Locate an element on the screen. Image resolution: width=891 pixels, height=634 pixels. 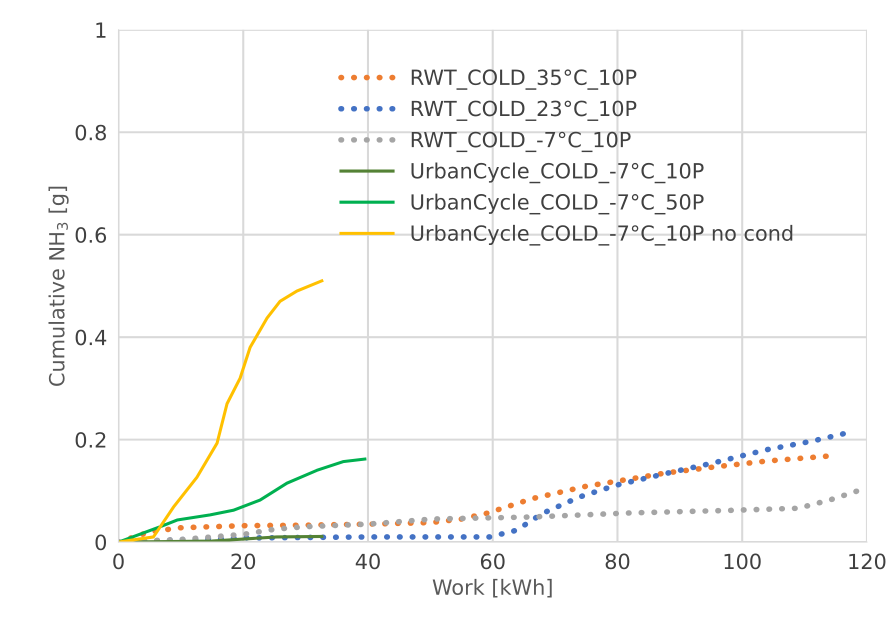
legend-label: RWT_COLD_23°C_10P is located at coordinates (524, 110).